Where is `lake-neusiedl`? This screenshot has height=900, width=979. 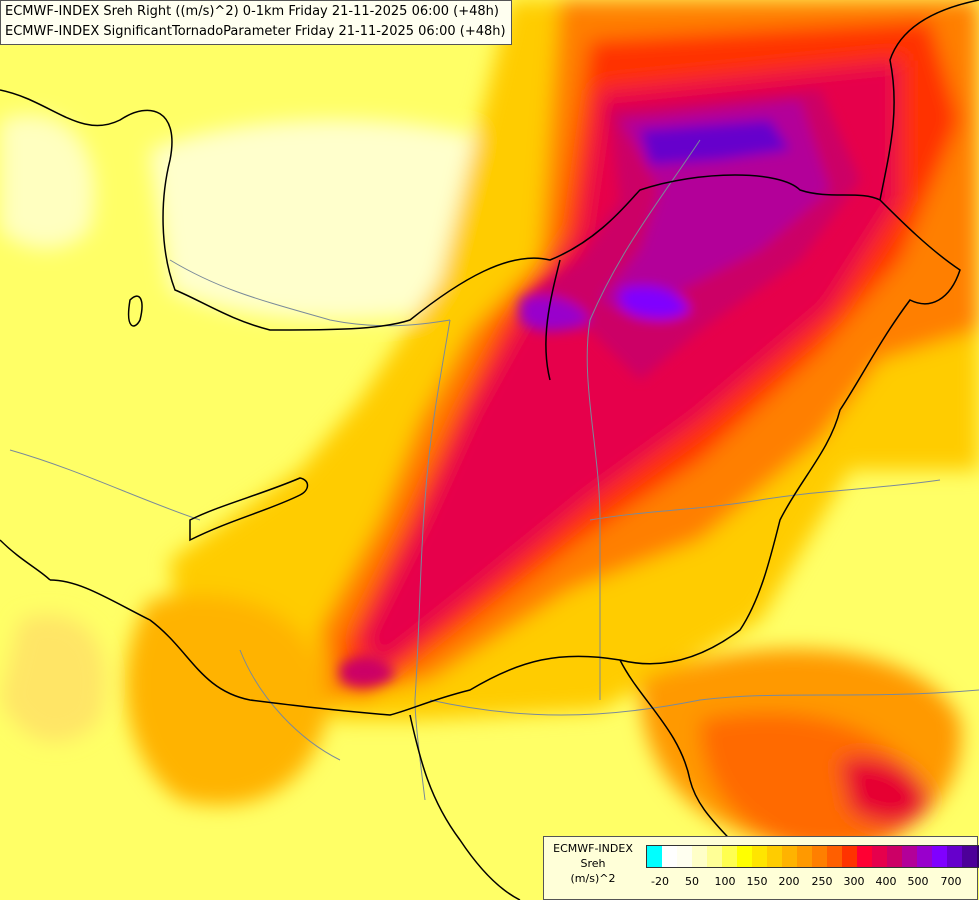
lake-neusiedl is located at coordinates (135, 311).